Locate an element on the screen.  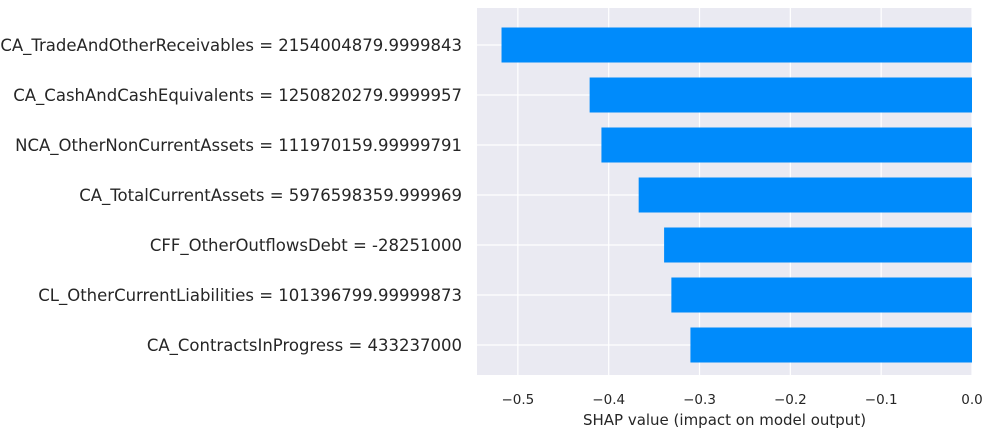
category-label-4: CFF_OtherOutflowsDebt = -28251000 is located at coordinates (306, 246).